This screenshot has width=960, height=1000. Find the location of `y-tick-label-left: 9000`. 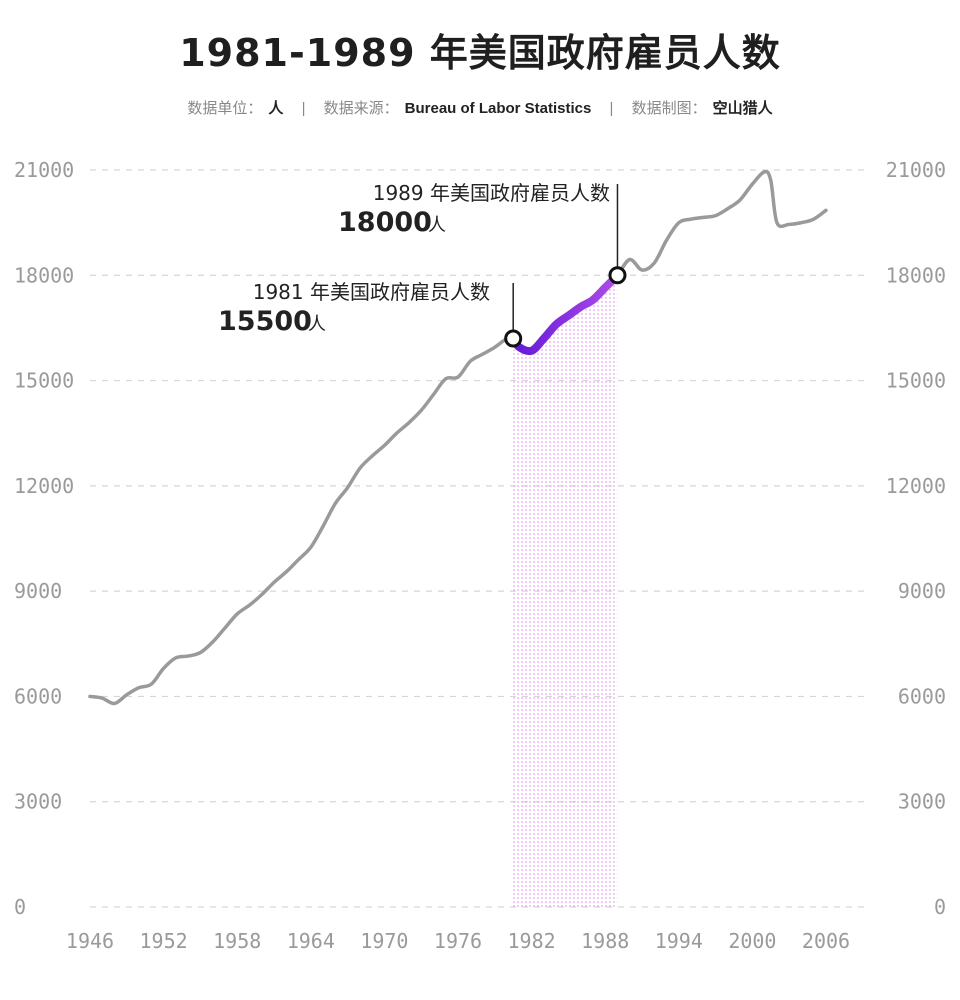

y-tick-label-left: 9000 is located at coordinates (38, 591).